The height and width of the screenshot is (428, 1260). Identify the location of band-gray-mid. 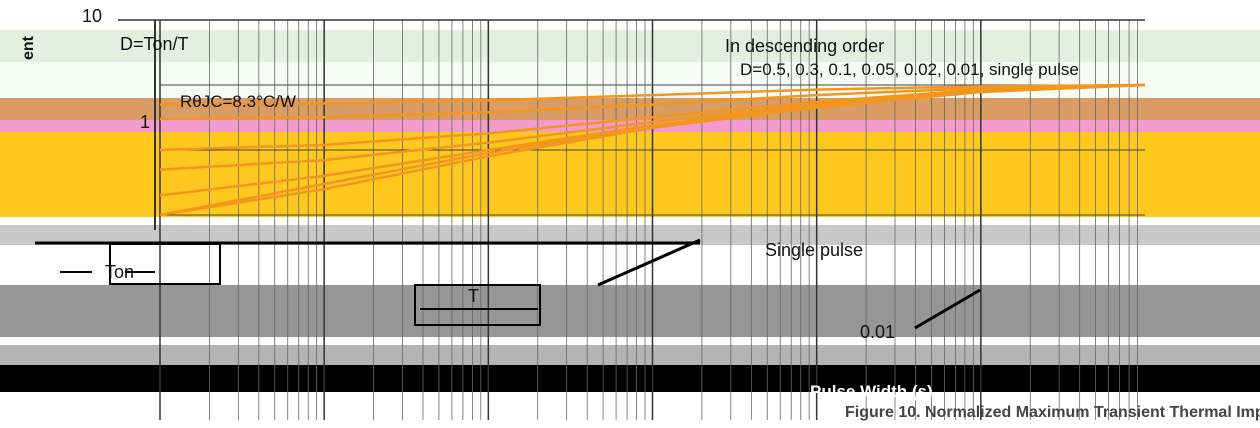
(630, 311).